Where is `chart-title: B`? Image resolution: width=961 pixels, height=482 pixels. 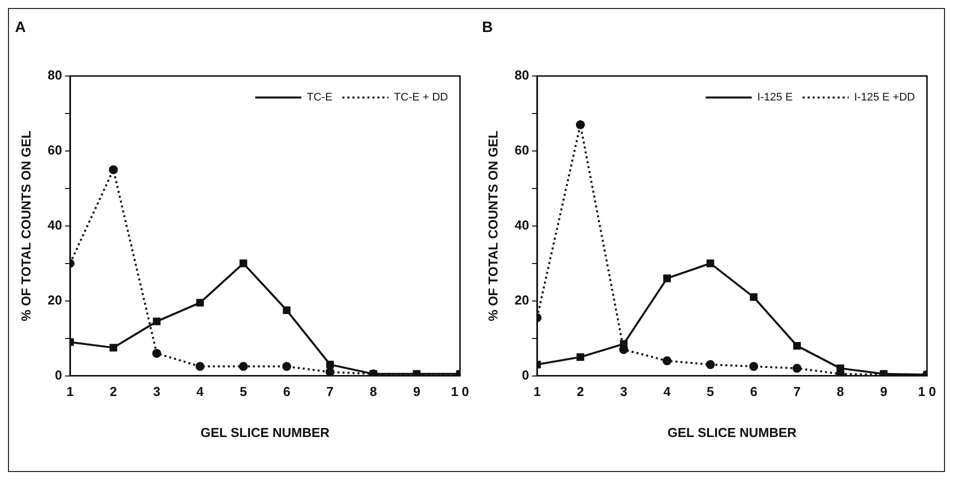 chart-title: B is located at coordinates (487, 27).